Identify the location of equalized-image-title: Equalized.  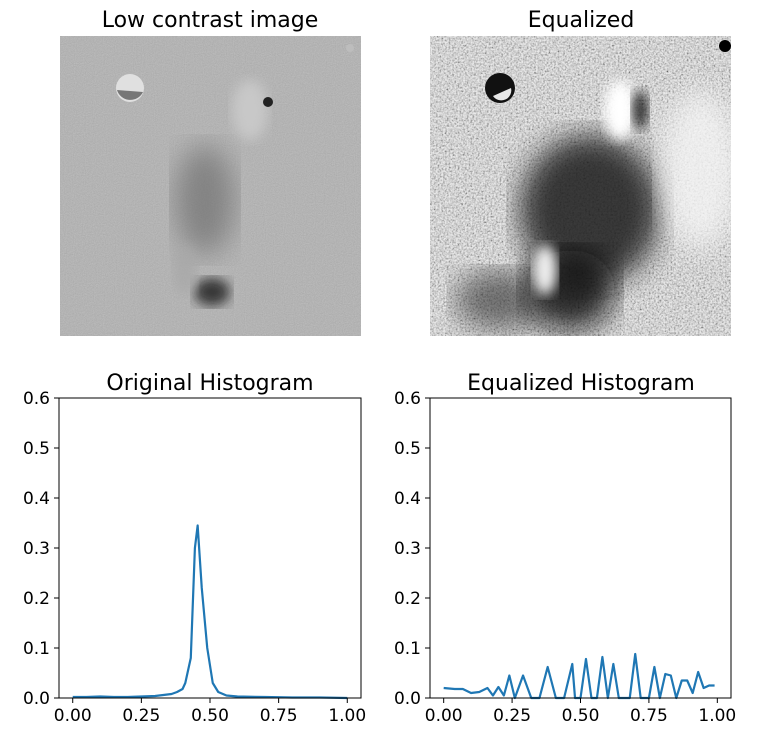
(581, 20).